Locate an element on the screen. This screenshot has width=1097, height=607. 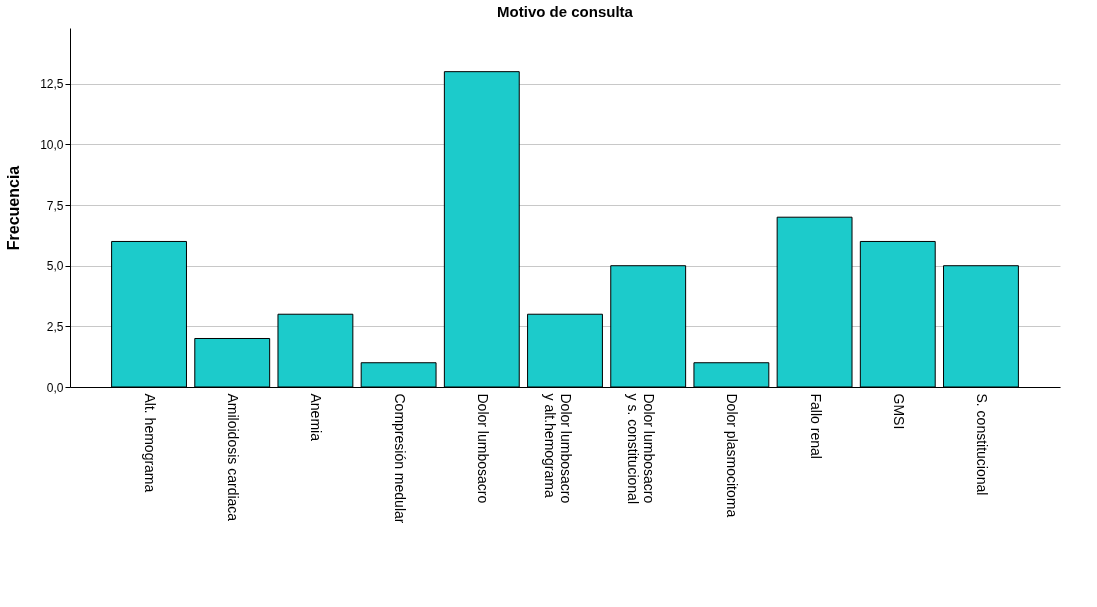
x-tick-label: Fallo renal is located at coordinates (815, 426).